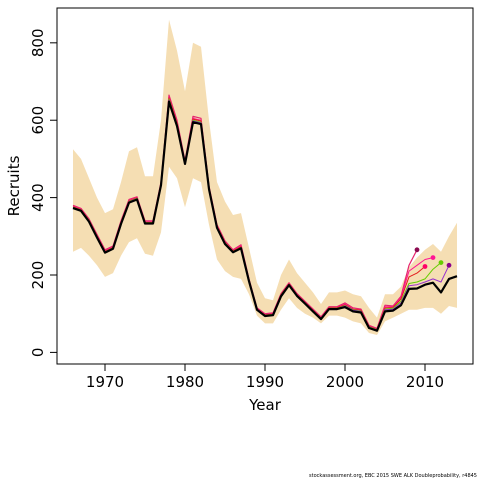  What do you see at coordinates (425, 382) in the screenshot?
I see `x-tick-label: 2010` at bounding box center [425, 382].